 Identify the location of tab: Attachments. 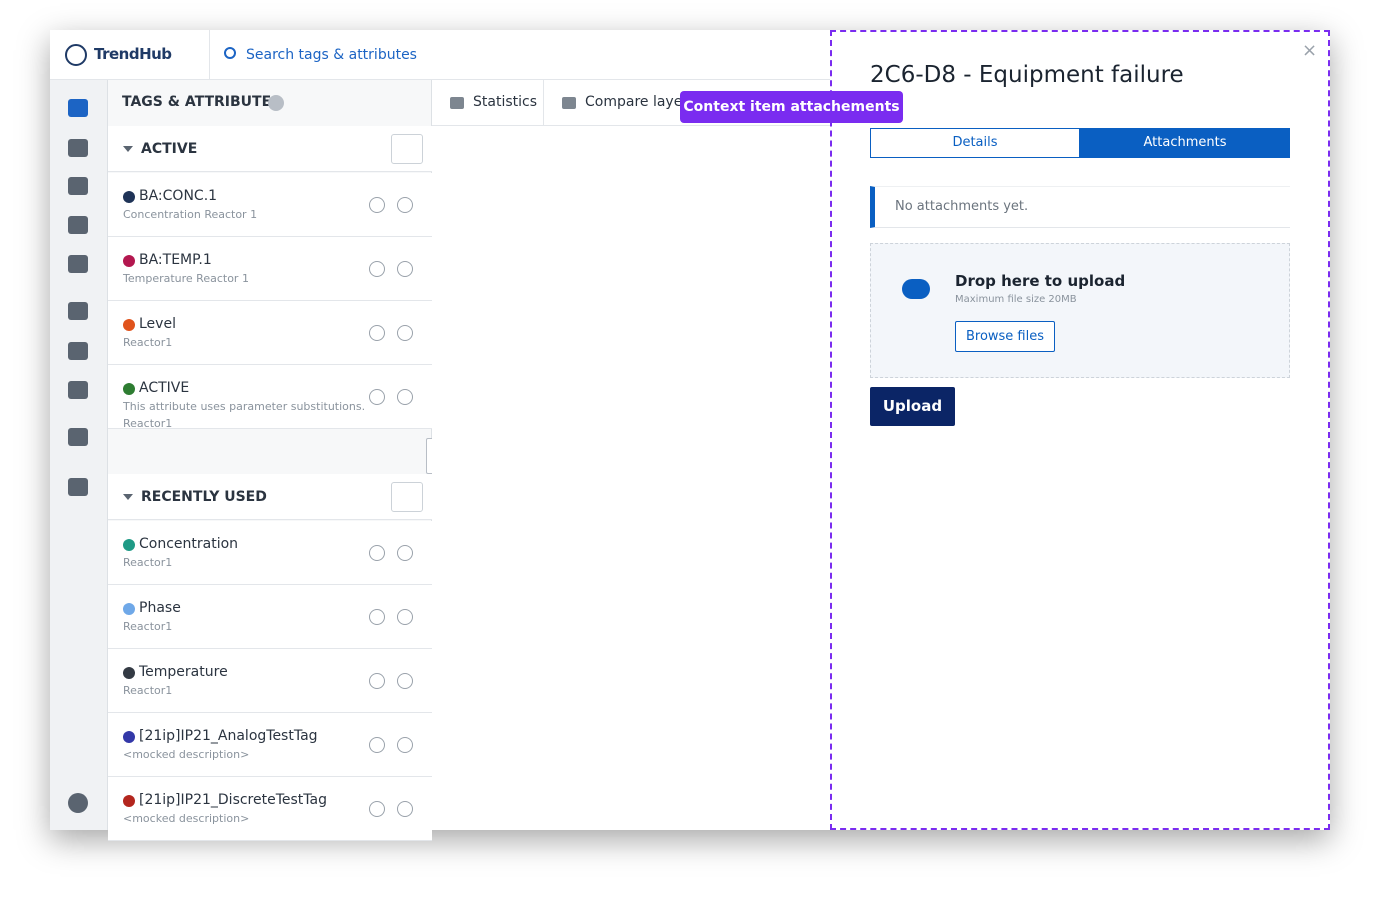
(1185, 143).